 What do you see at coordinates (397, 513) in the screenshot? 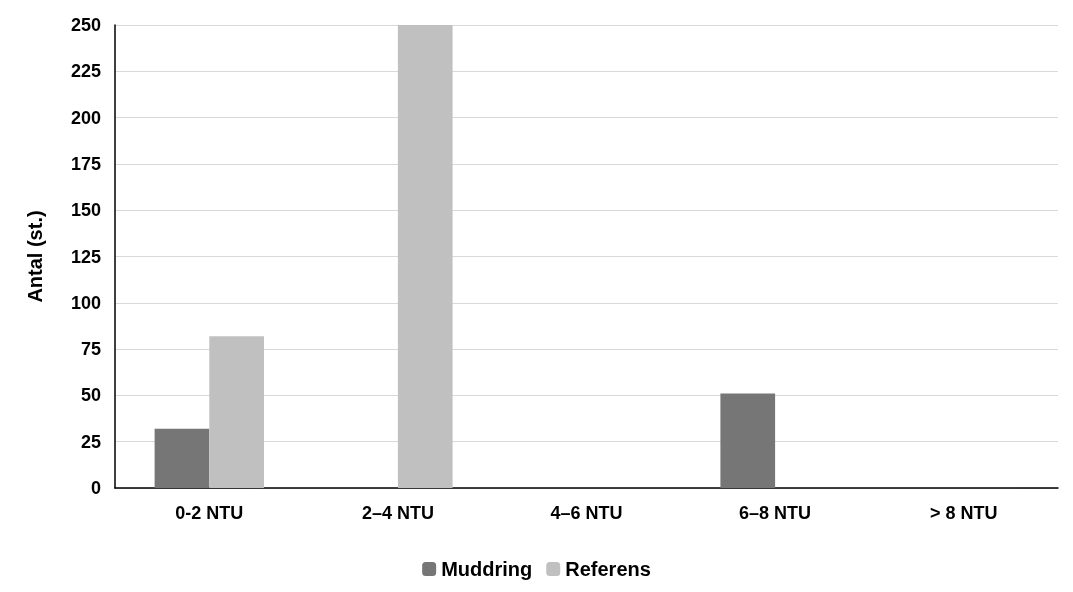
I see `x-tick-label: 2–4 NTU` at bounding box center [397, 513].